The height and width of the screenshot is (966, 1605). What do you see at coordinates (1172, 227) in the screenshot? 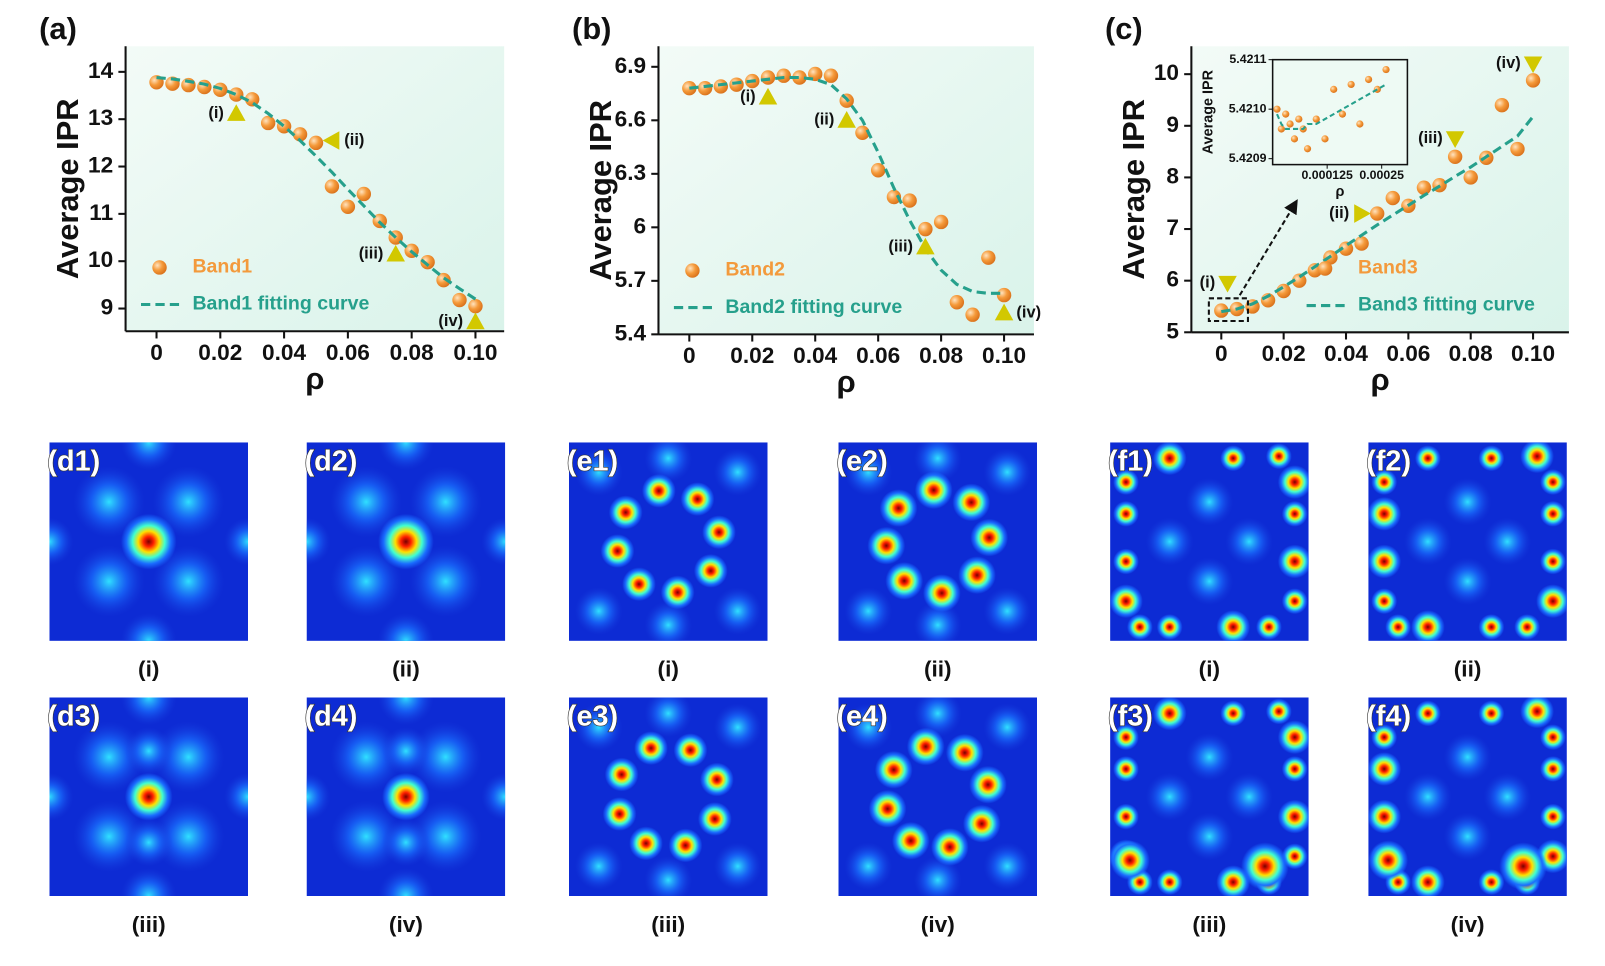
I see `y-tick-label: 7` at bounding box center [1172, 227].